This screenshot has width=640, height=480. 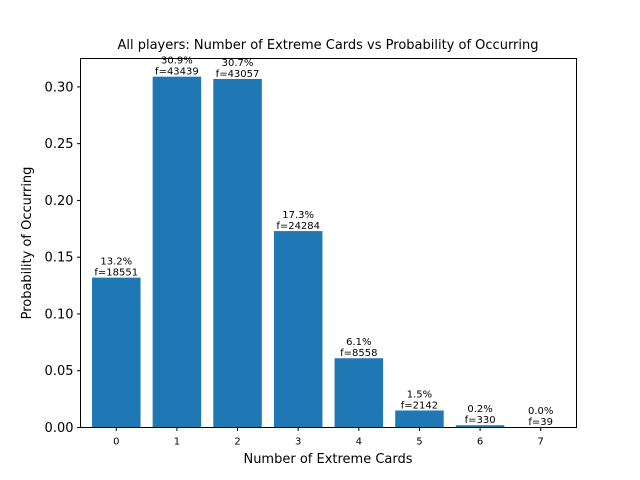 What do you see at coordinates (541, 442) in the screenshot?
I see `x-tick-label-7: 7` at bounding box center [541, 442].